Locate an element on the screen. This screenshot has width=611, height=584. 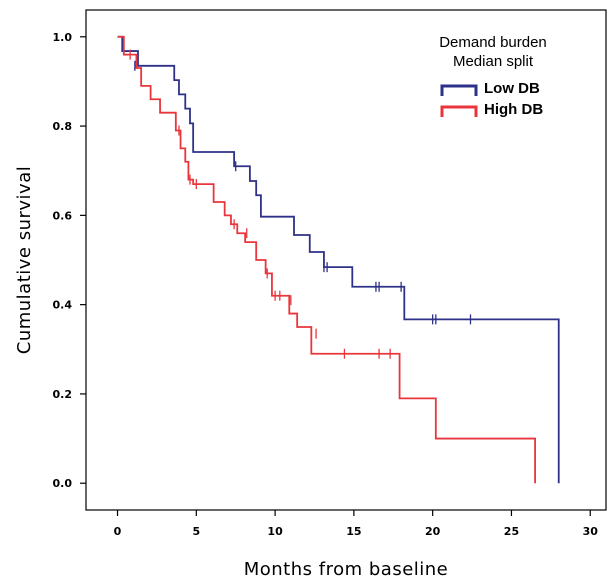
y-tick-label: 0.4 is located at coordinates (63, 305).